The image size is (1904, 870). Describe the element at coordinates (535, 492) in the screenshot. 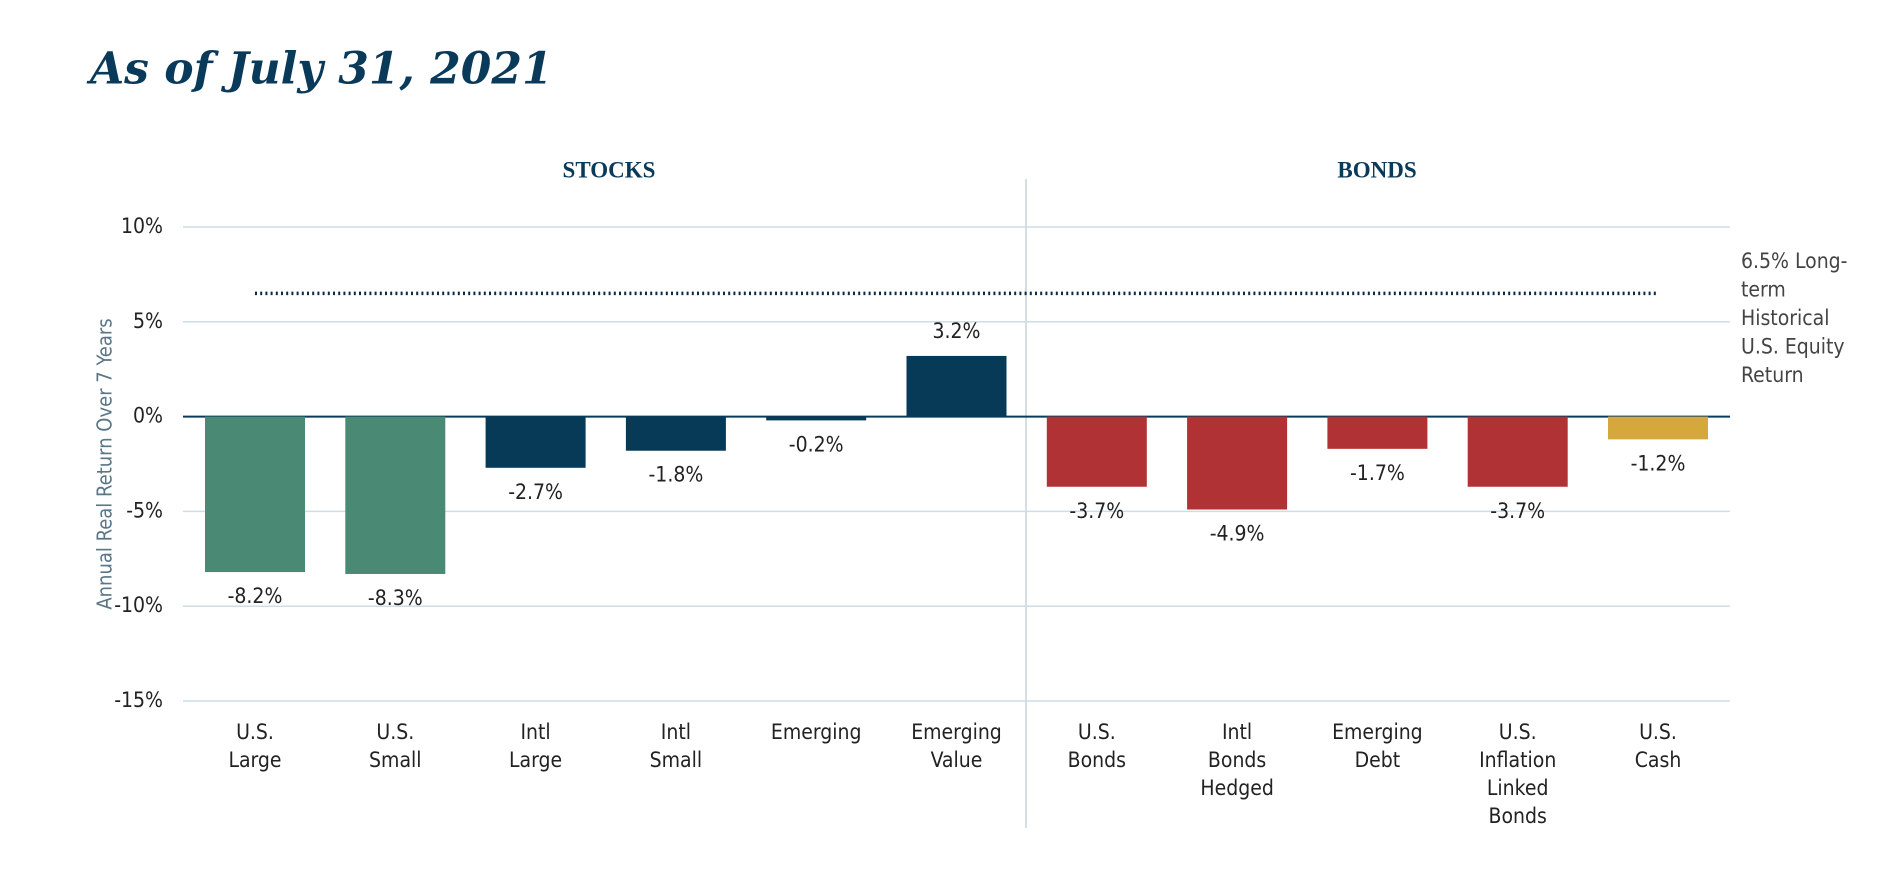

I see `value-label: -2.7%` at that location.